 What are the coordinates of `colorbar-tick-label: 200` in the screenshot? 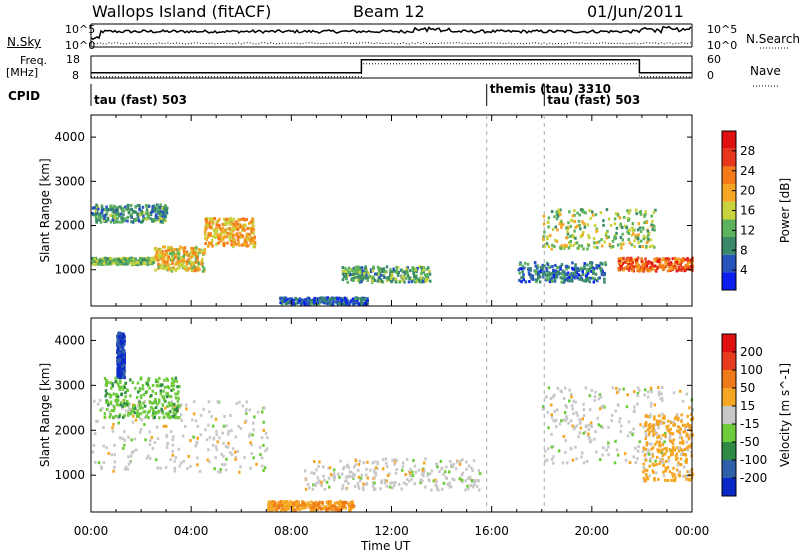 It's located at (751, 352).